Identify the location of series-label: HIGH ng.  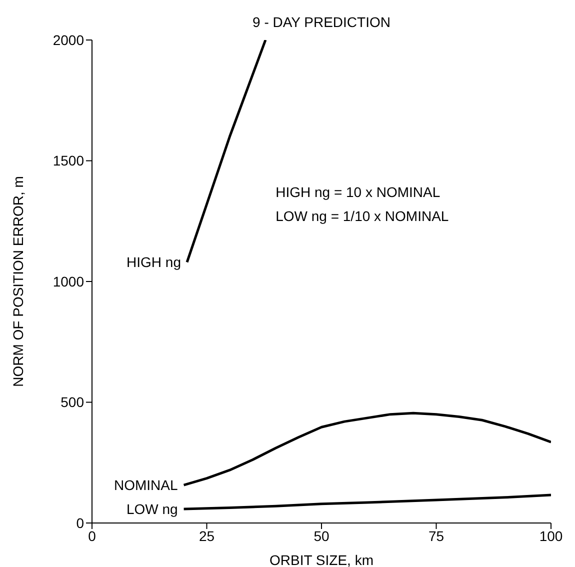
(154, 262).